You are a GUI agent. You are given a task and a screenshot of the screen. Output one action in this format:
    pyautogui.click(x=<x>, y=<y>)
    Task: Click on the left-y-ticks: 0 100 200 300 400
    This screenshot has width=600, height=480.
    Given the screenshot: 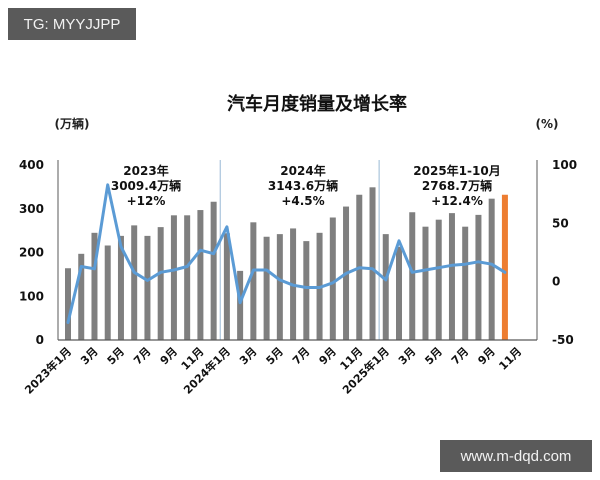 What is the action you would take?
    pyautogui.click(x=31, y=252)
    